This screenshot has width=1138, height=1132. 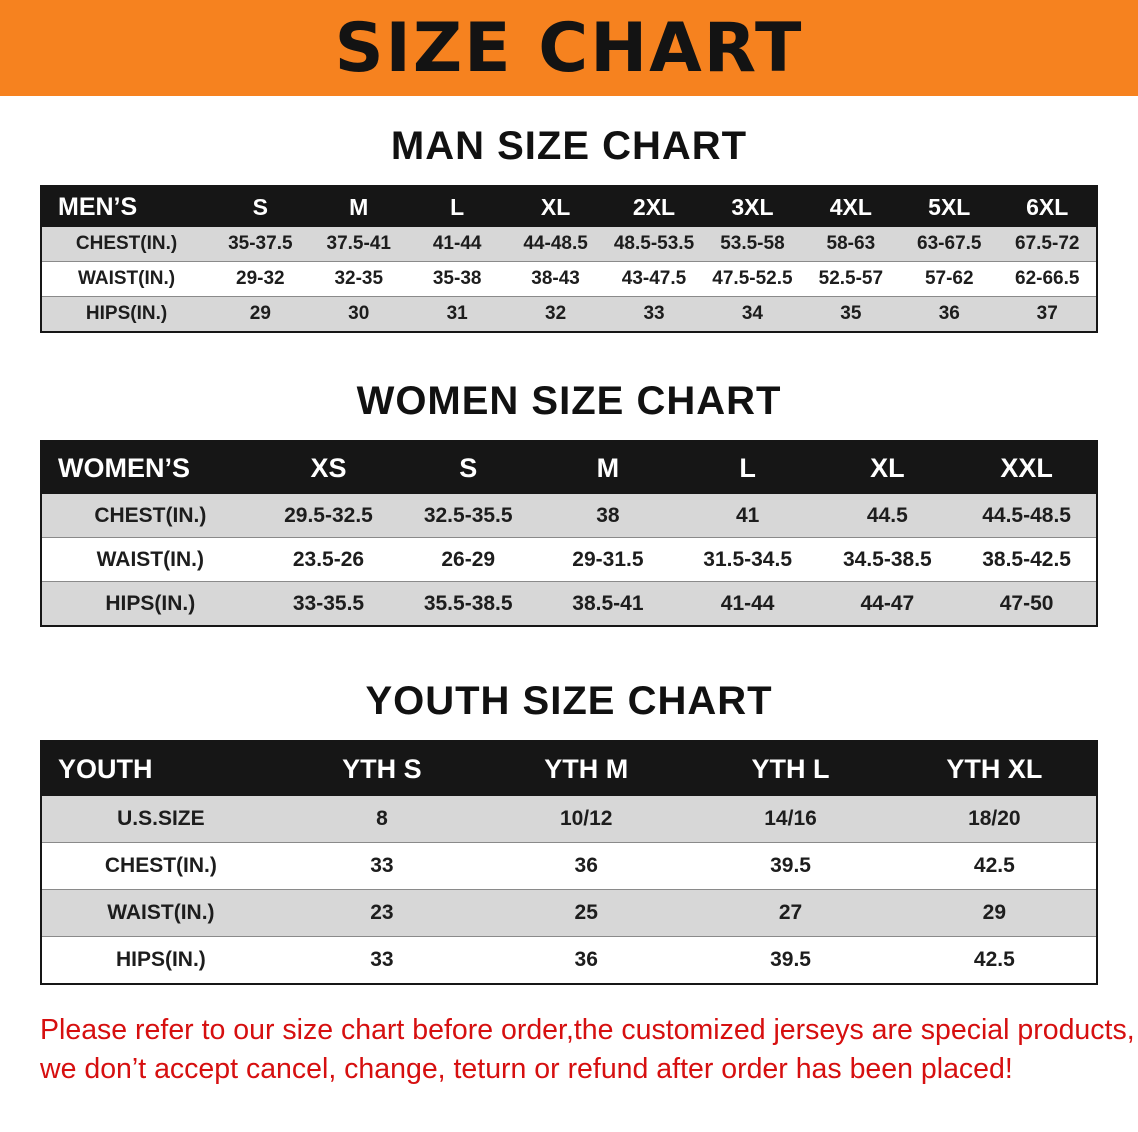 What do you see at coordinates (851, 279) in the screenshot?
I see `measurement-value-cell: 52.5-57` at bounding box center [851, 279].